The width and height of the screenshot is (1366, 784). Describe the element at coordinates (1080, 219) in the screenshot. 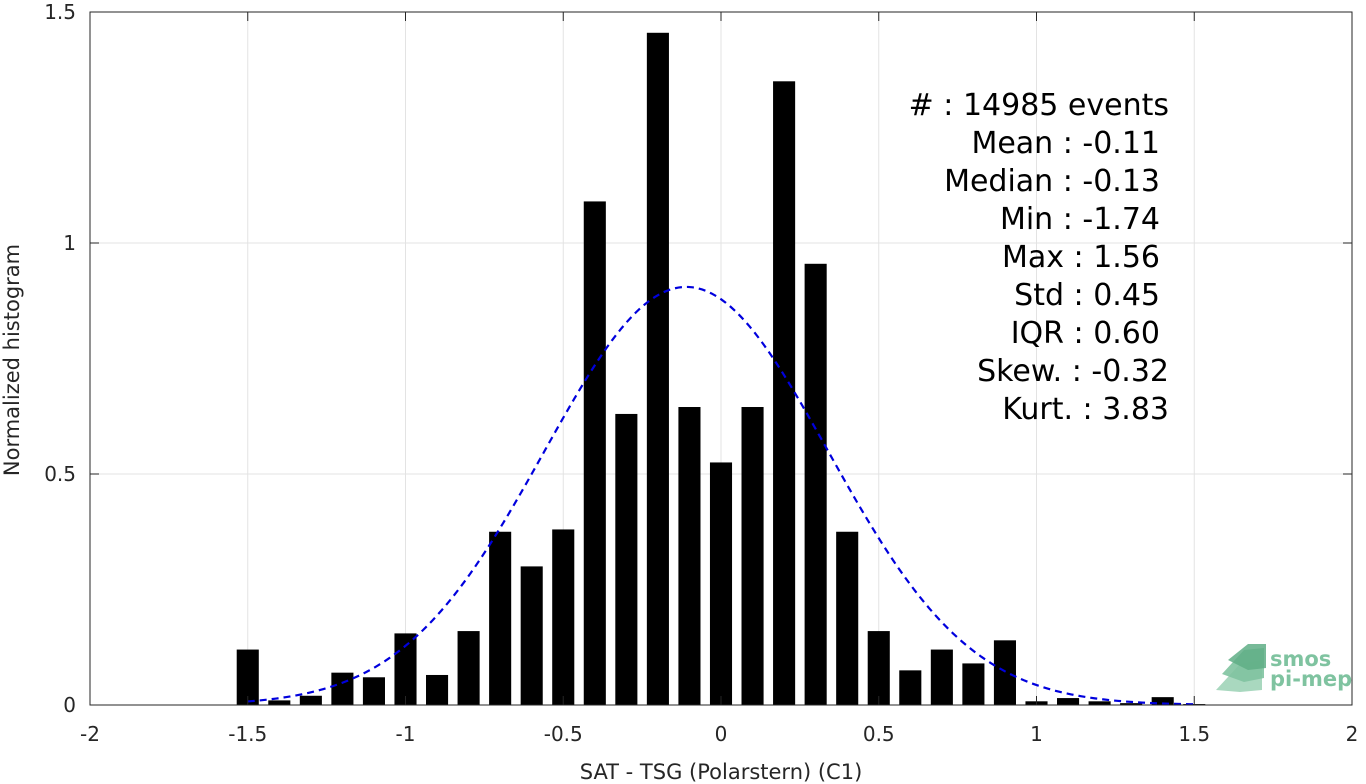

I see `stats-min: Min : -1.74` at that location.